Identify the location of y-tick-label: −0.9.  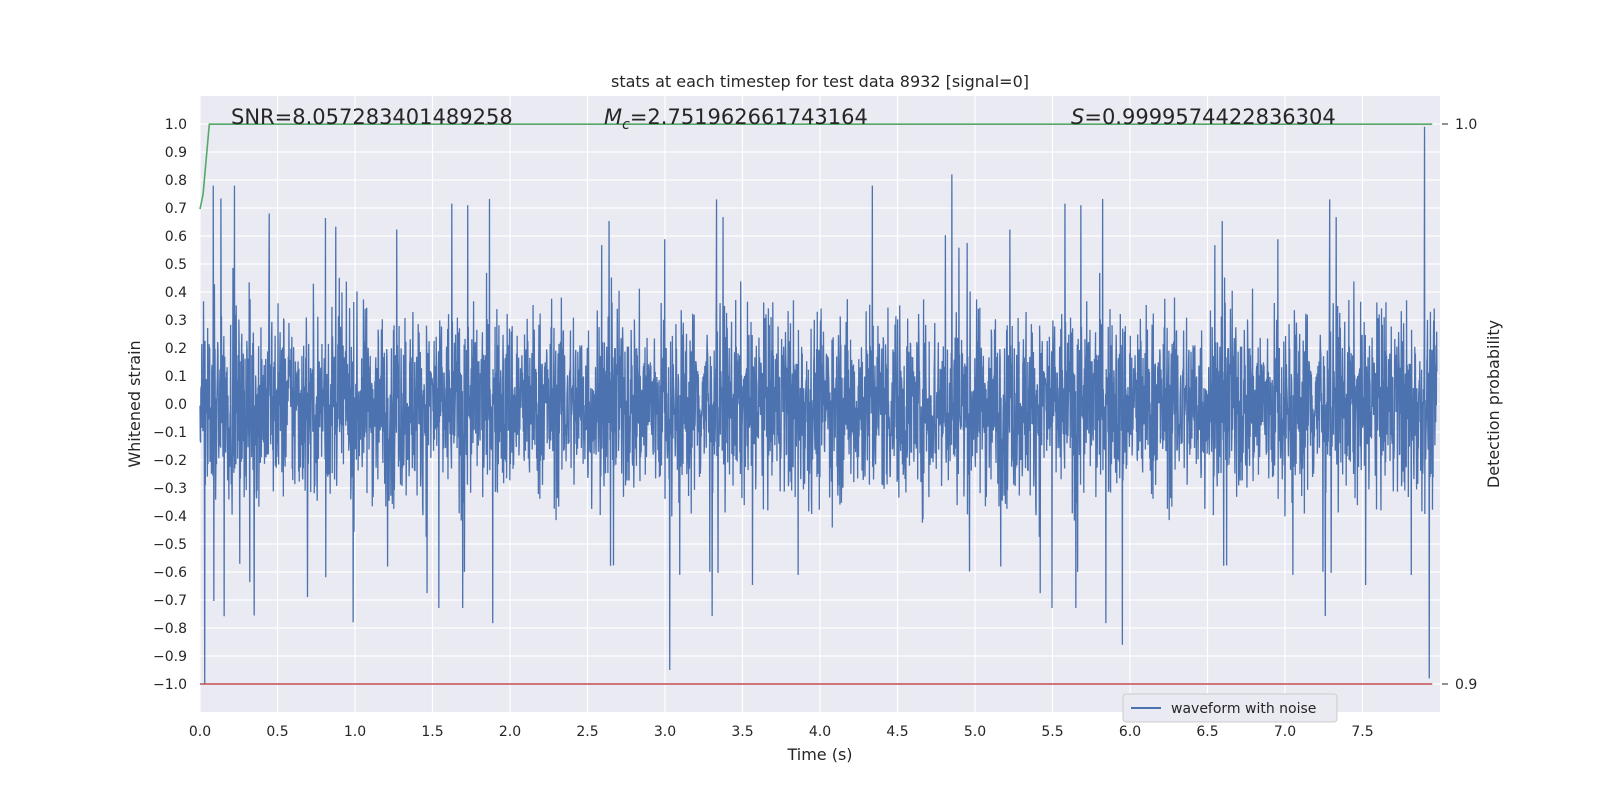
(170, 657).